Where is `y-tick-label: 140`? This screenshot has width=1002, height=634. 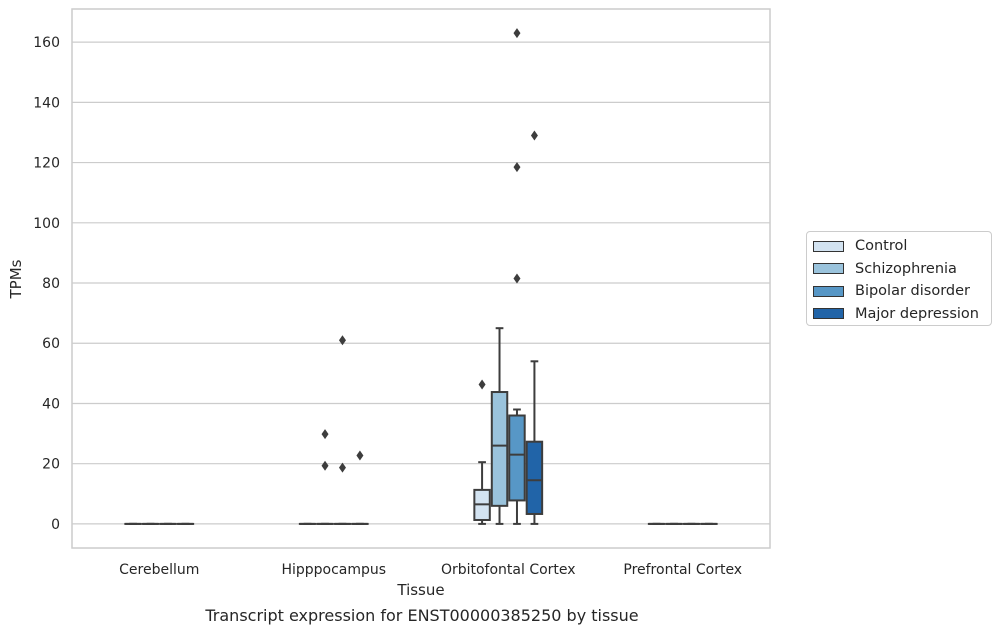 y-tick-label: 140 is located at coordinates (46, 103).